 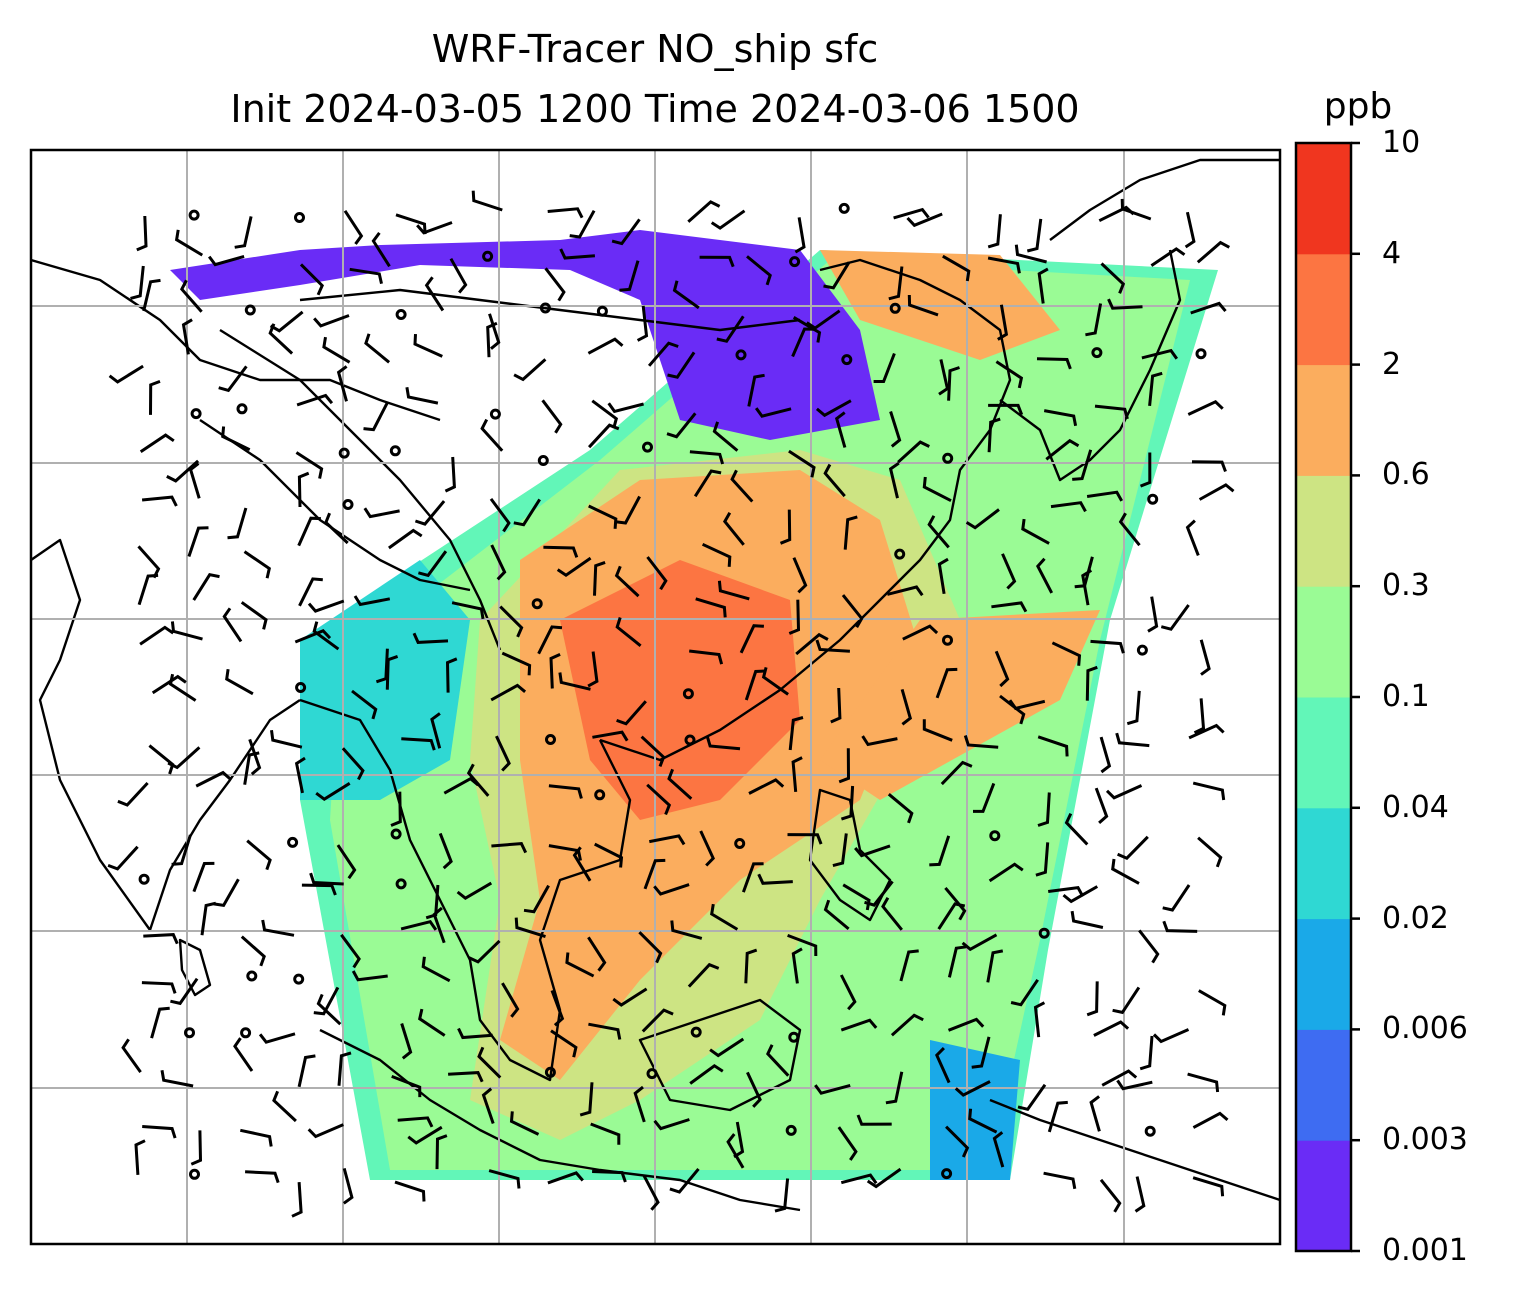 What do you see at coordinates (655, 49) in the screenshot?
I see `map-title-line1: WRF-Tracer NO_ship sfc` at bounding box center [655, 49].